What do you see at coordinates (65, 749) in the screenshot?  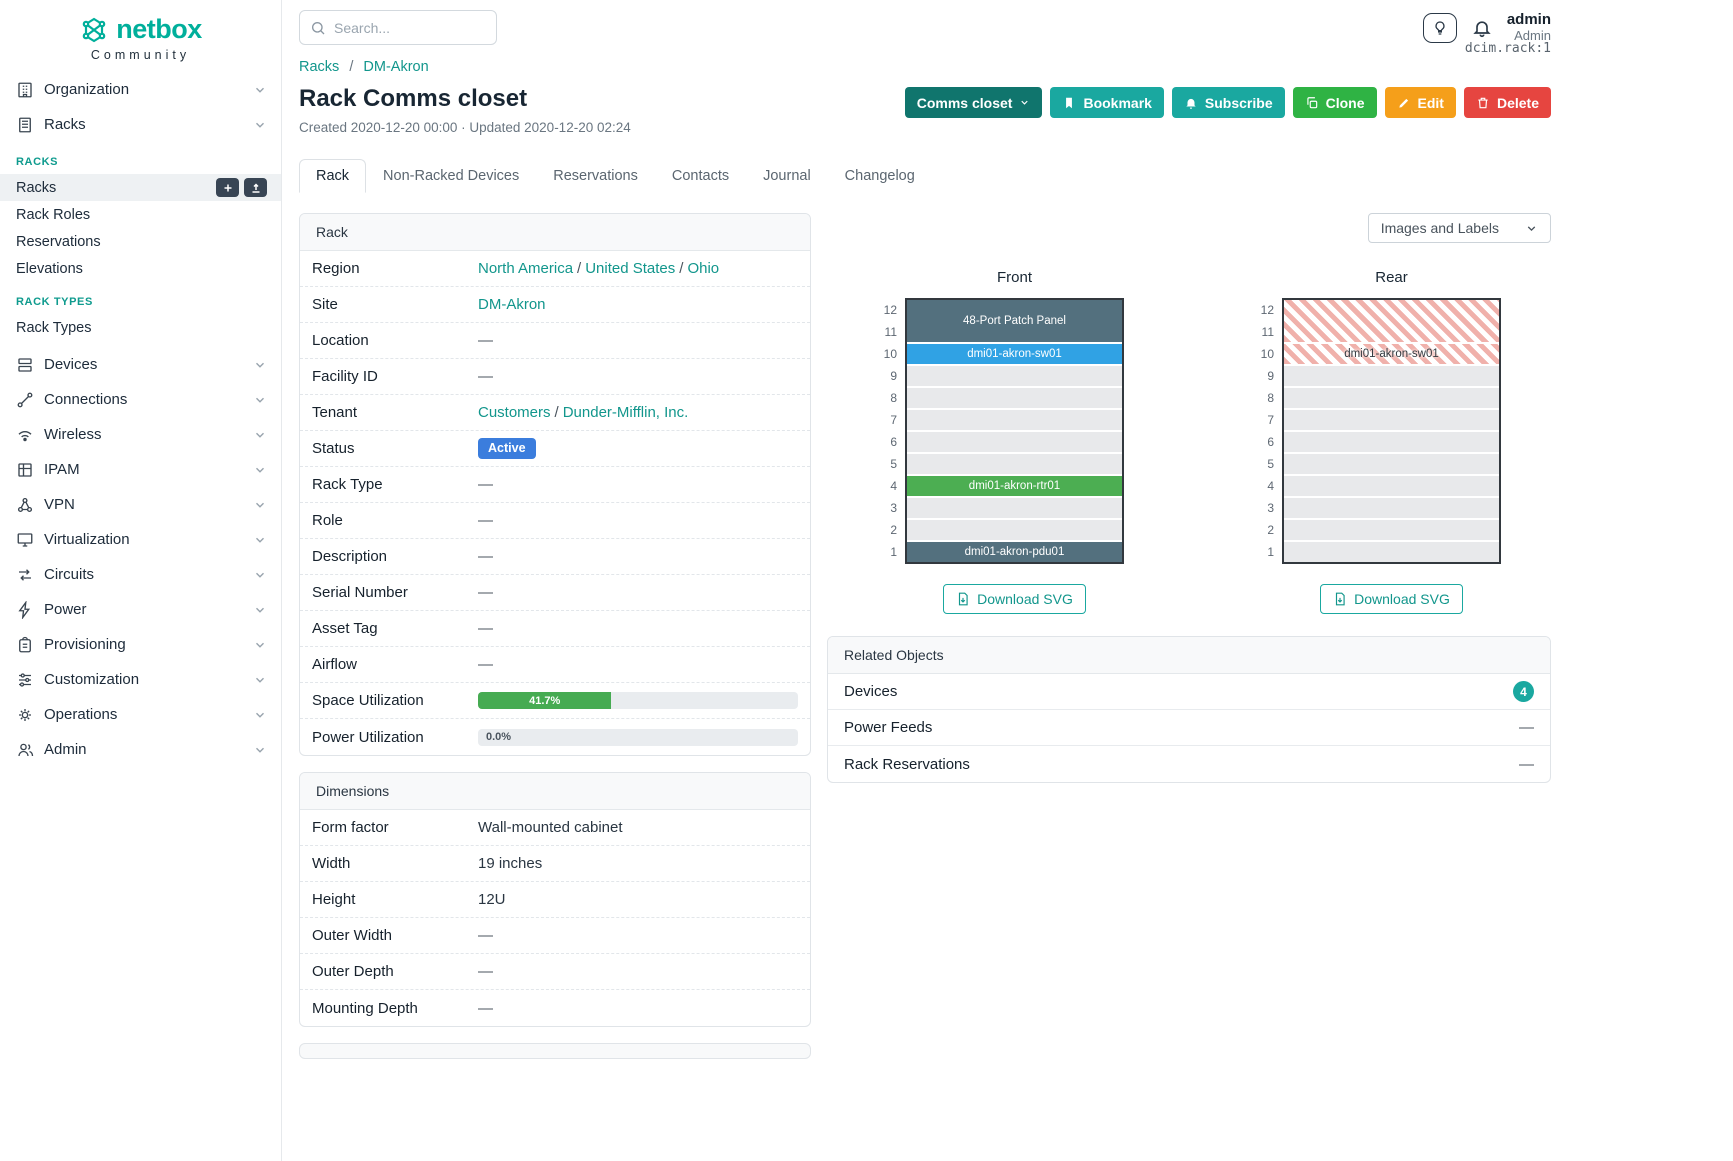 I see `sidebar-item-label: Admin` at bounding box center [65, 749].